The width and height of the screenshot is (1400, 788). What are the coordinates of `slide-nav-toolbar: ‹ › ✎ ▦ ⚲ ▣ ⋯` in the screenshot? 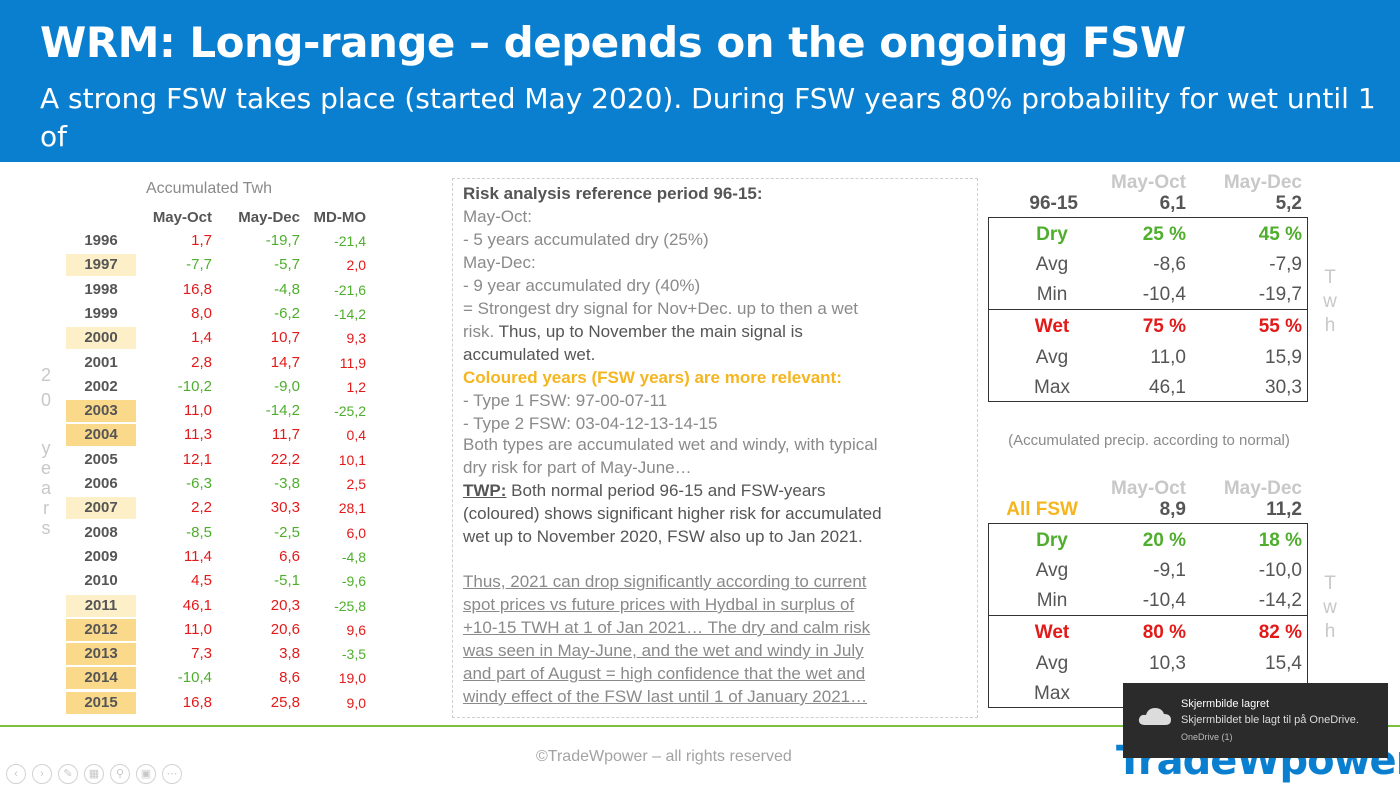 It's located at (94, 774).